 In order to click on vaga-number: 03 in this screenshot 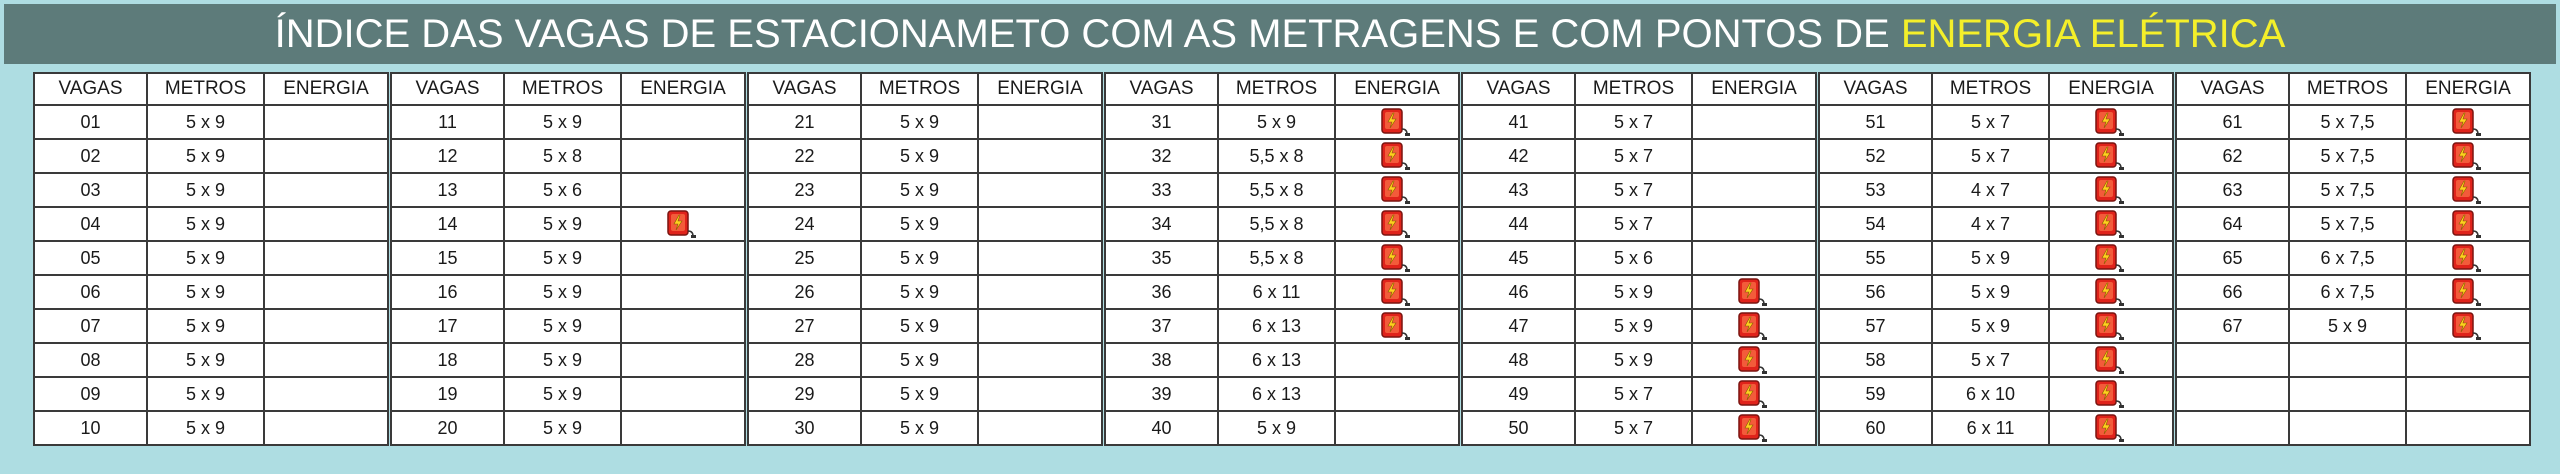, I will do `click(90, 190)`.